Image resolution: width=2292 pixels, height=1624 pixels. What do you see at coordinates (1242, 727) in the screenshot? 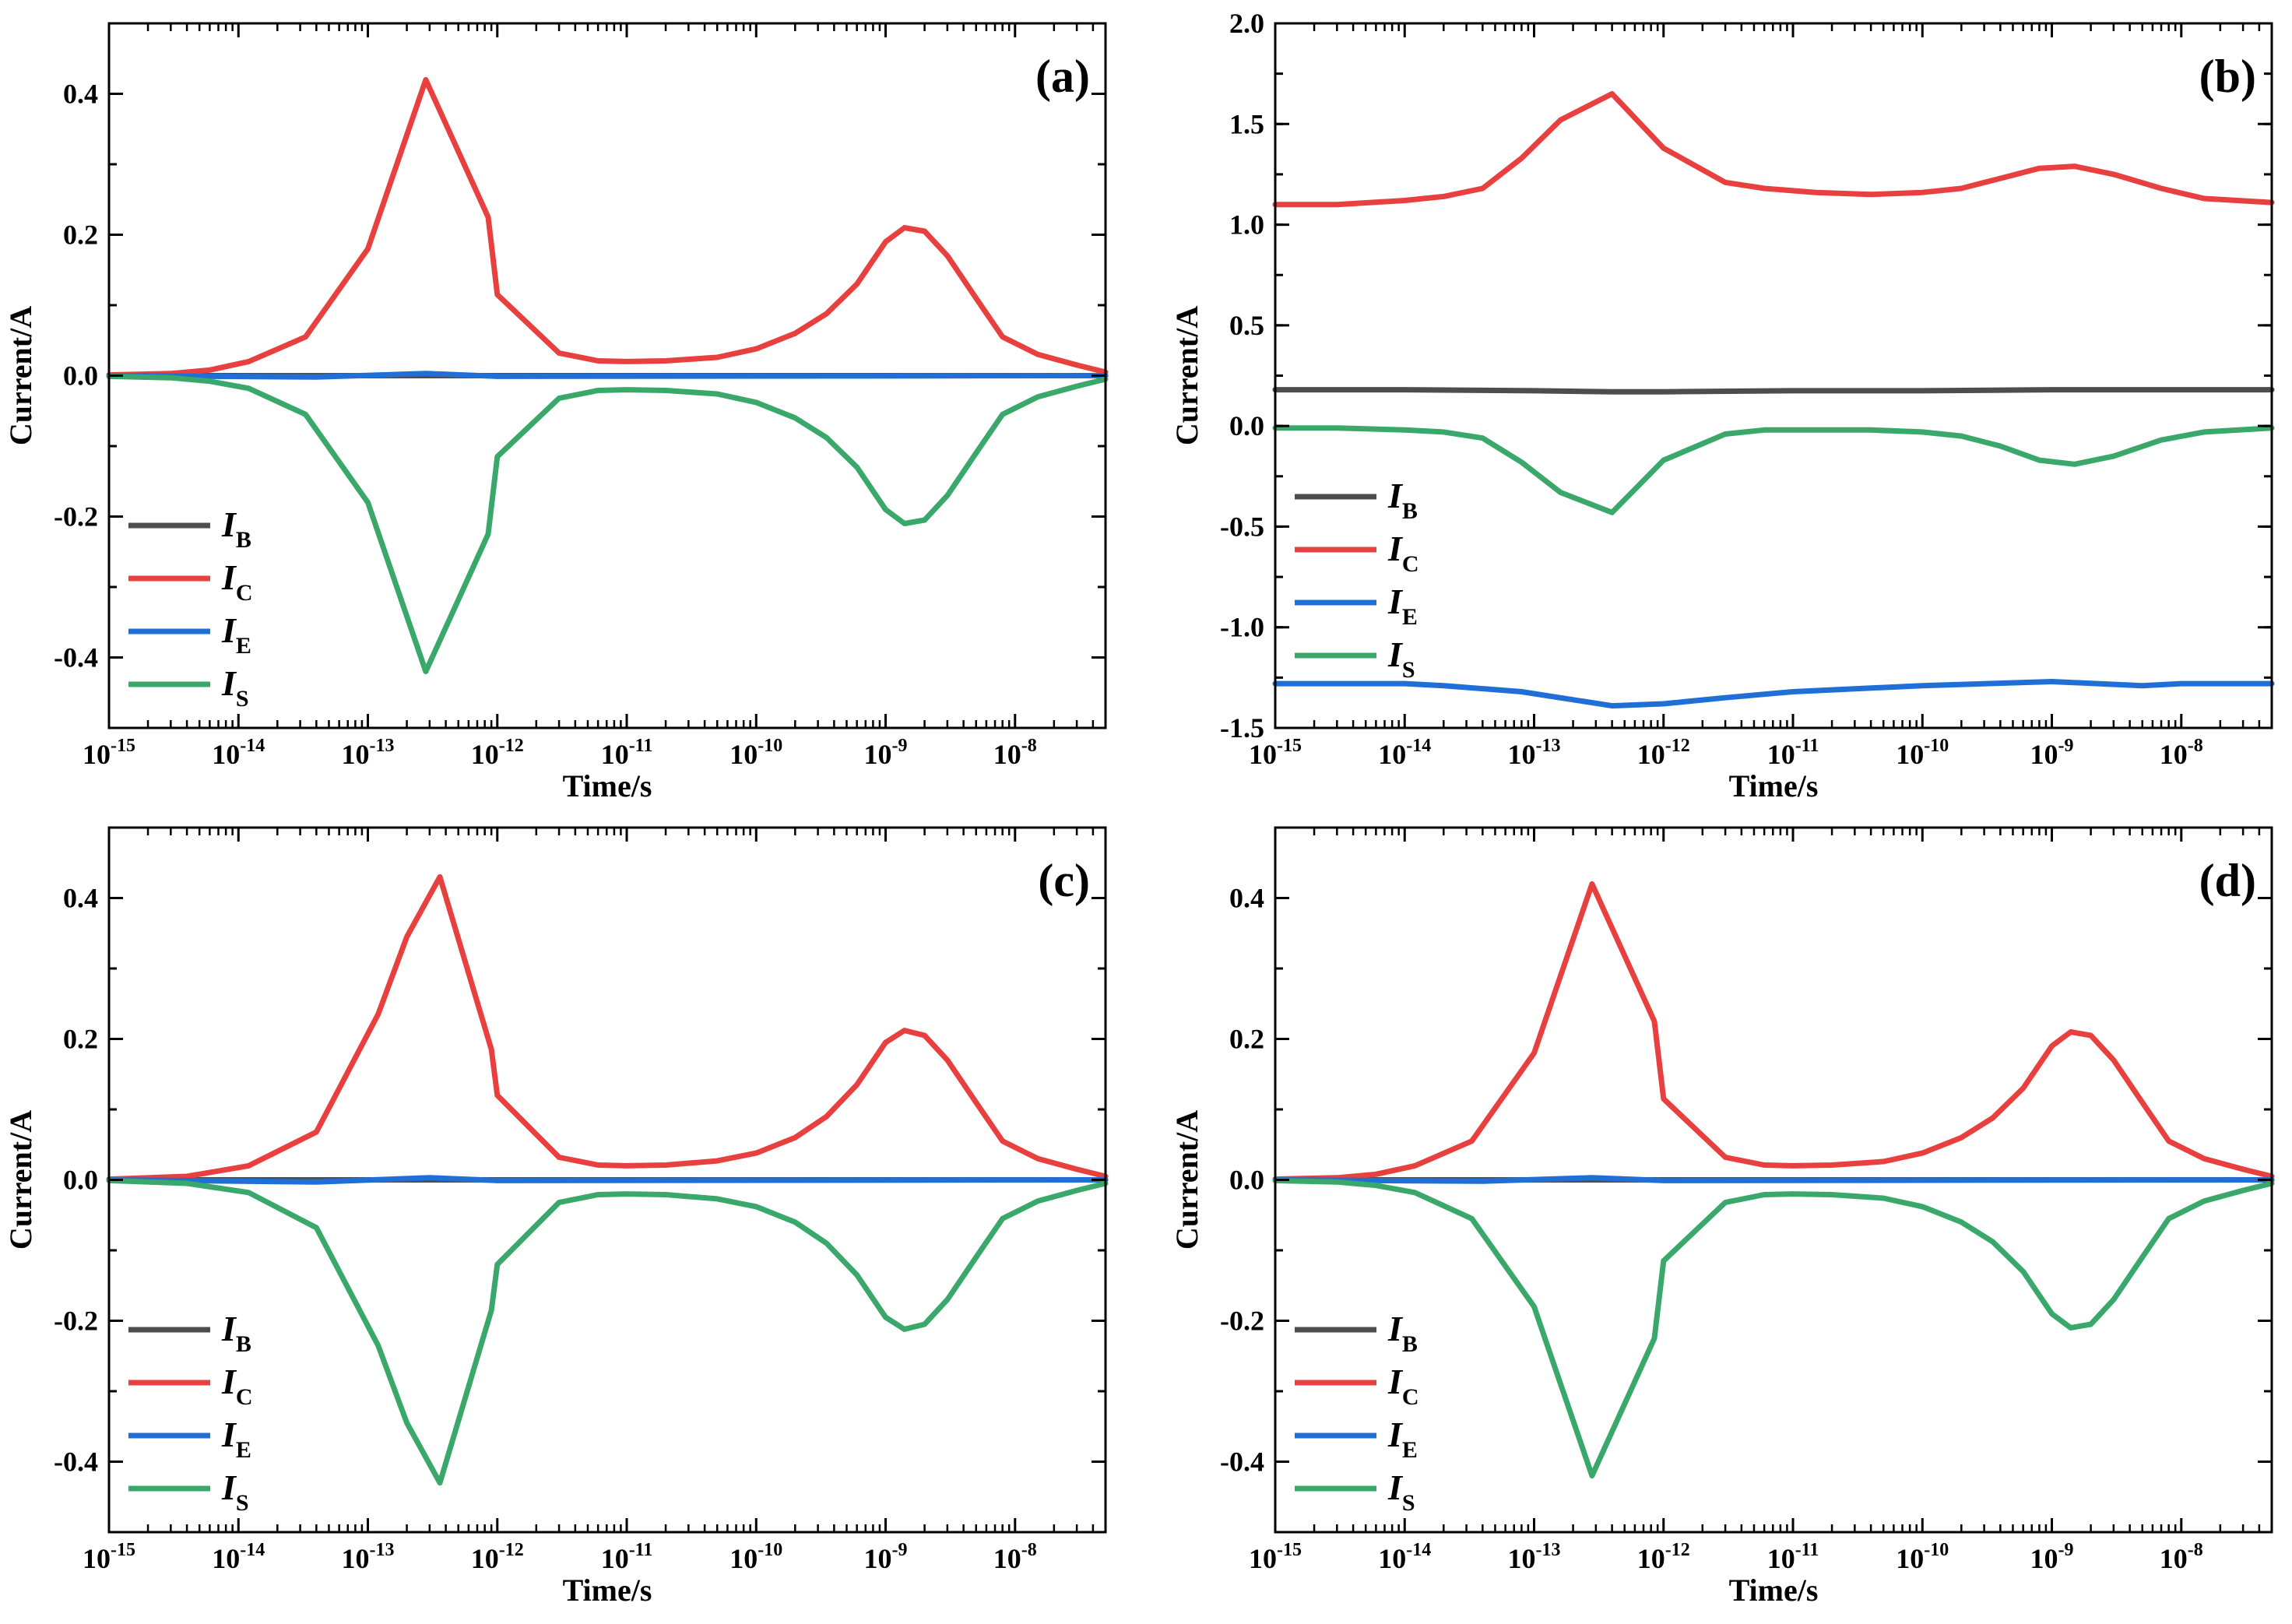
I see `y-tick-label: -1.5` at bounding box center [1242, 727].